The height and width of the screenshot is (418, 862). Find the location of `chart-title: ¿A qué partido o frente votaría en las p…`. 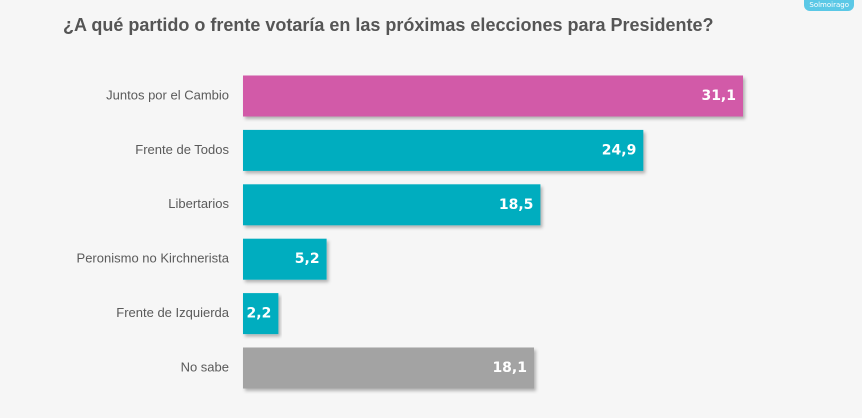

chart-title: ¿A qué partido o frente votaría en las p… is located at coordinates (388, 25).